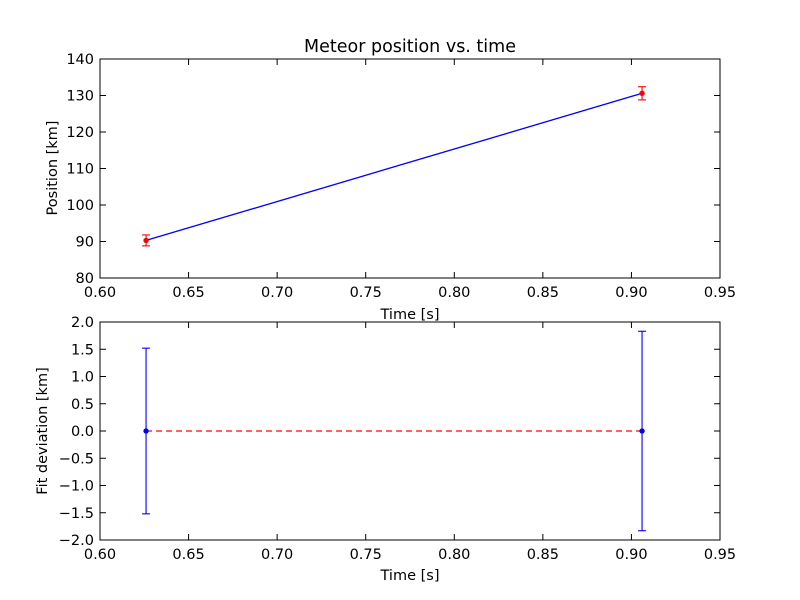  Describe the element at coordinates (85, 243) in the screenshot. I see `position-y-tick-label: 90` at that location.